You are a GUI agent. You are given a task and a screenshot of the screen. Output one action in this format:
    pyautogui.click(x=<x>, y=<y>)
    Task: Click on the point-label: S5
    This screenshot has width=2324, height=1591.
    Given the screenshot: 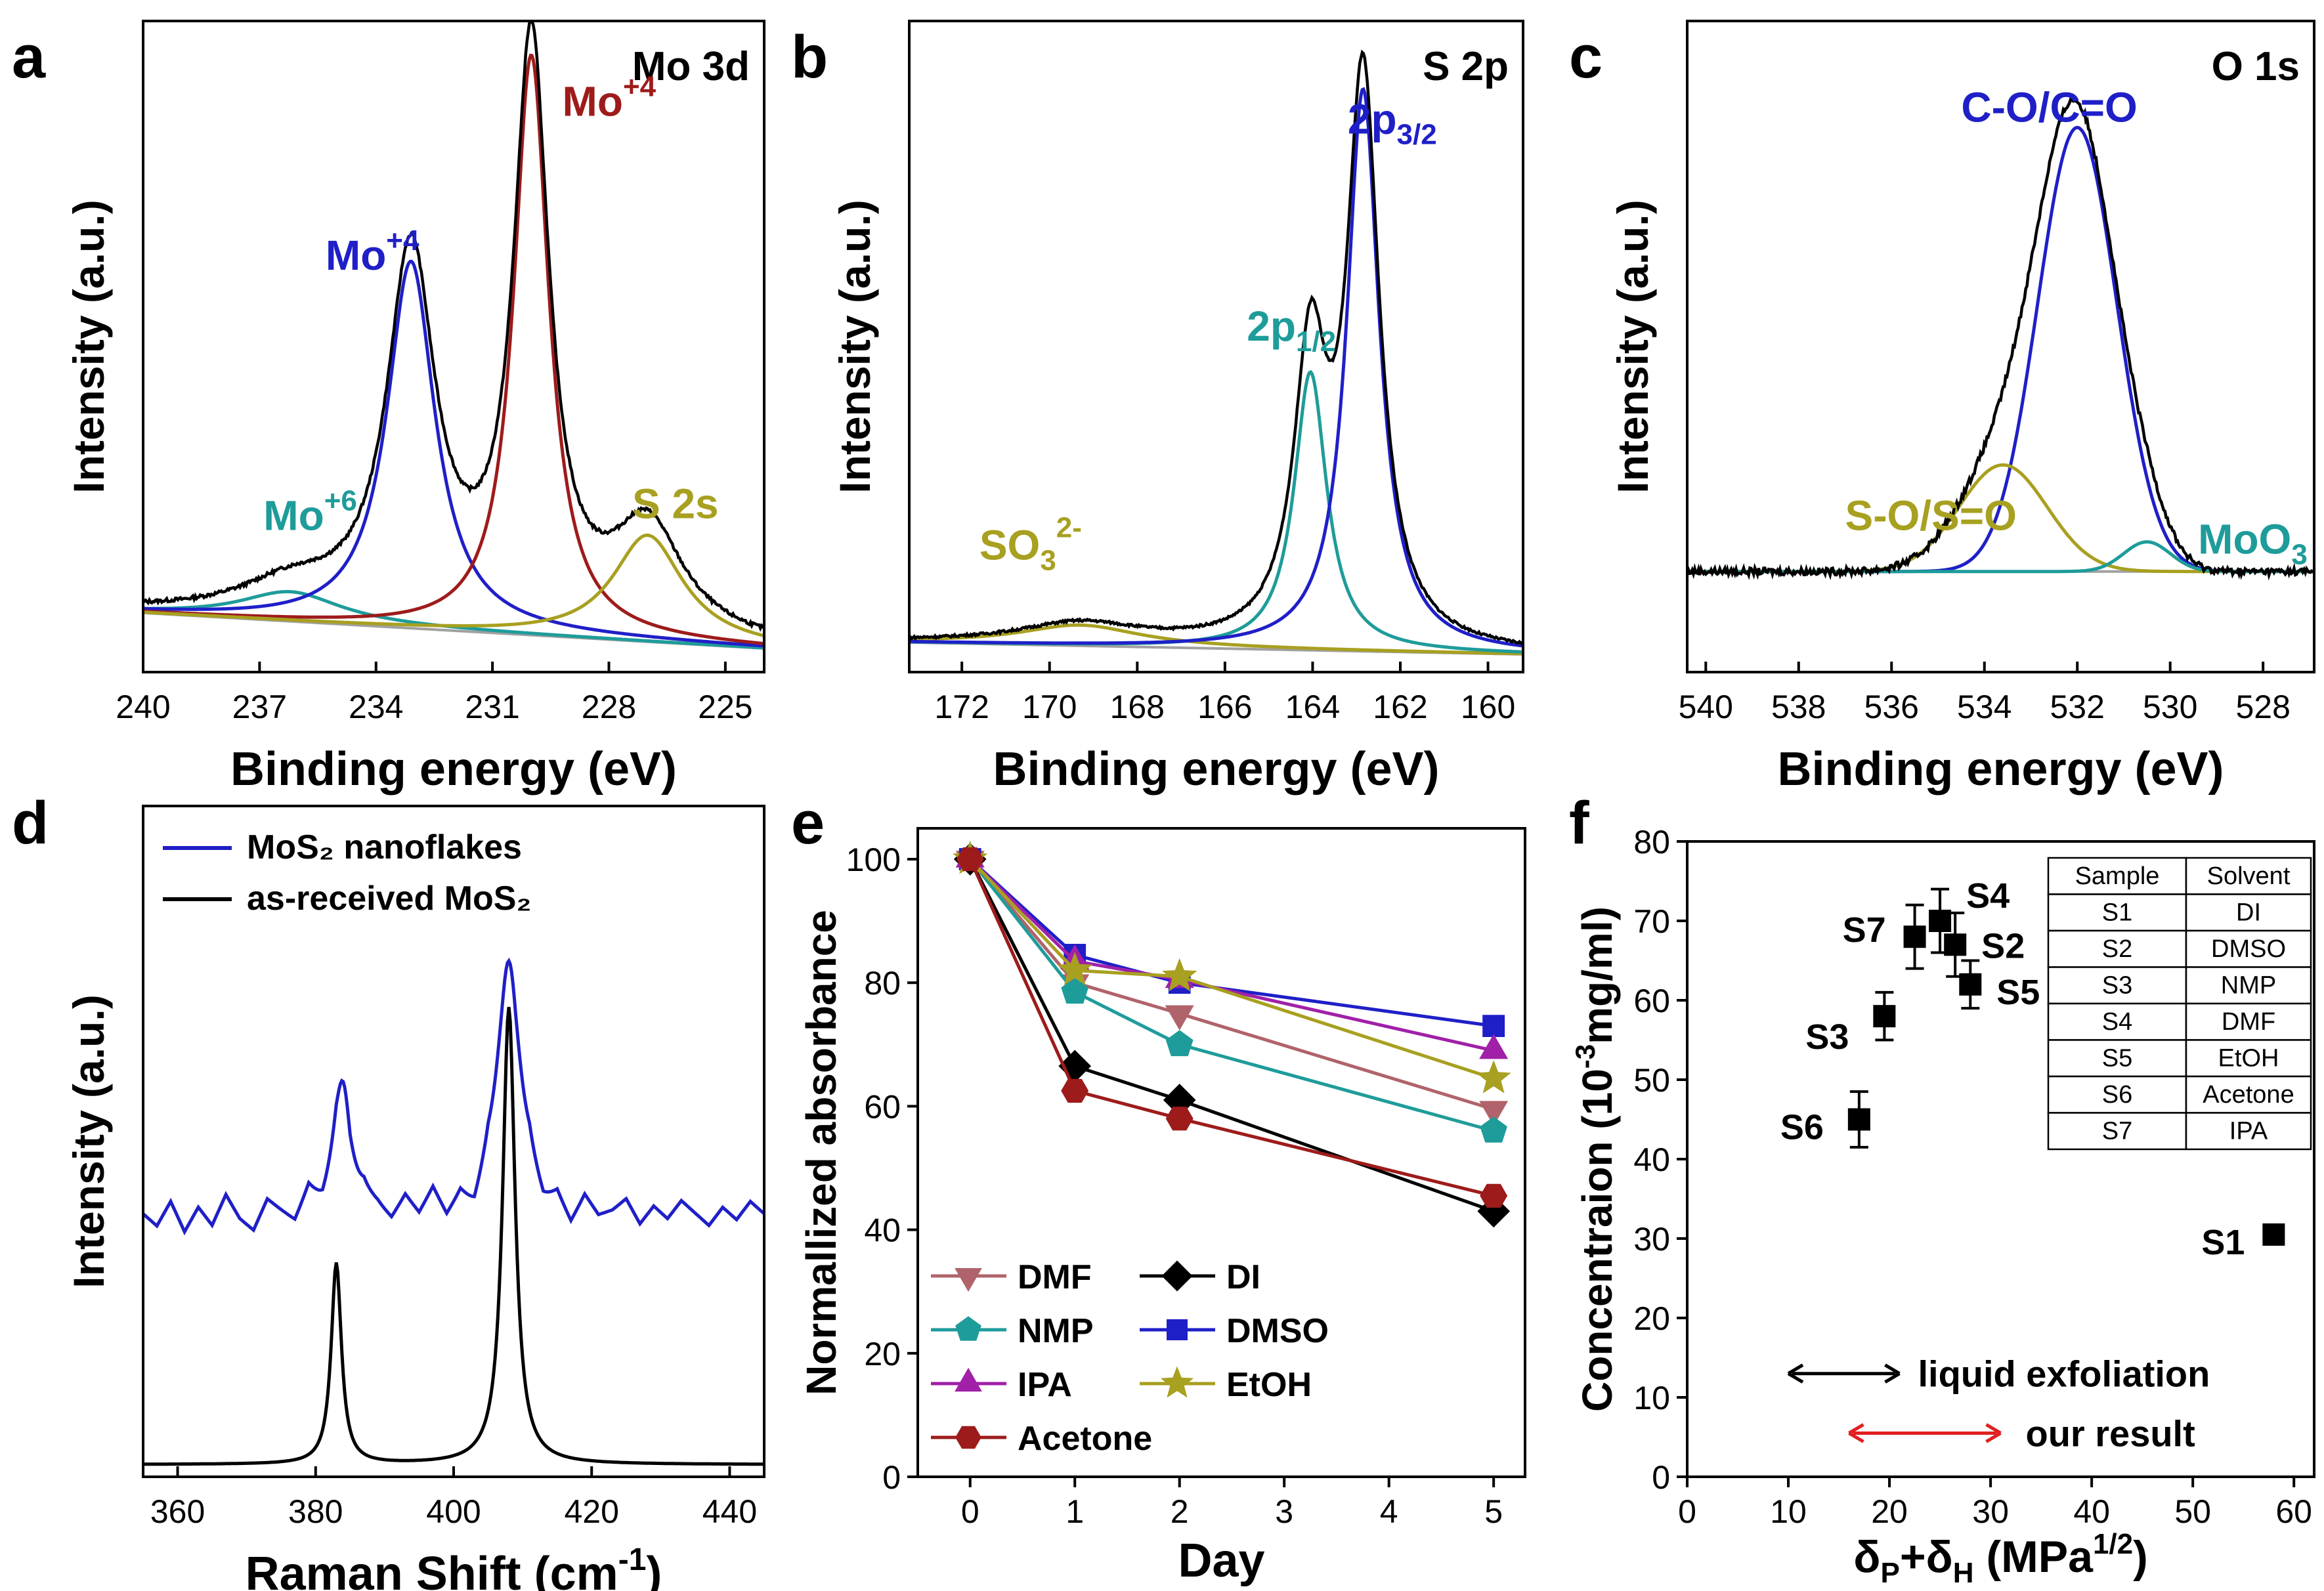 What is the action you would take?
    pyautogui.click(x=2018, y=992)
    